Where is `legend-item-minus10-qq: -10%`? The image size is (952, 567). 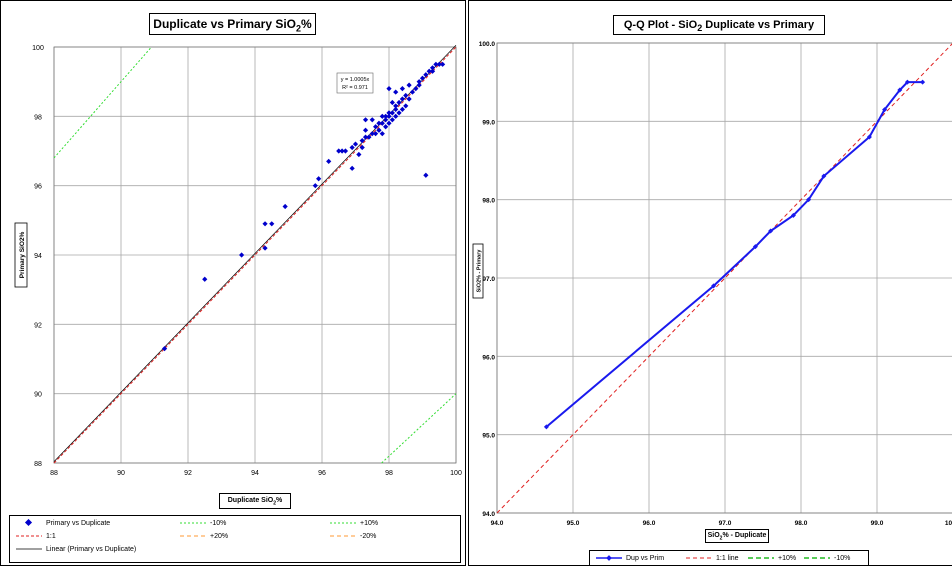 legend-item-minus10-qq: -10% is located at coordinates (827, 558).